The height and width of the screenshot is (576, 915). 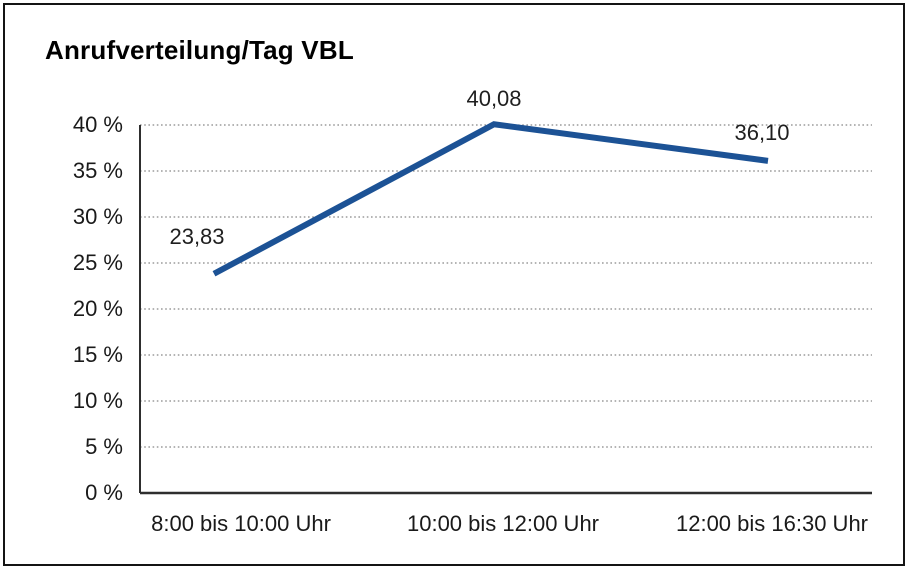 I want to click on y-axis-label: 25 %, so click(x=97, y=262).